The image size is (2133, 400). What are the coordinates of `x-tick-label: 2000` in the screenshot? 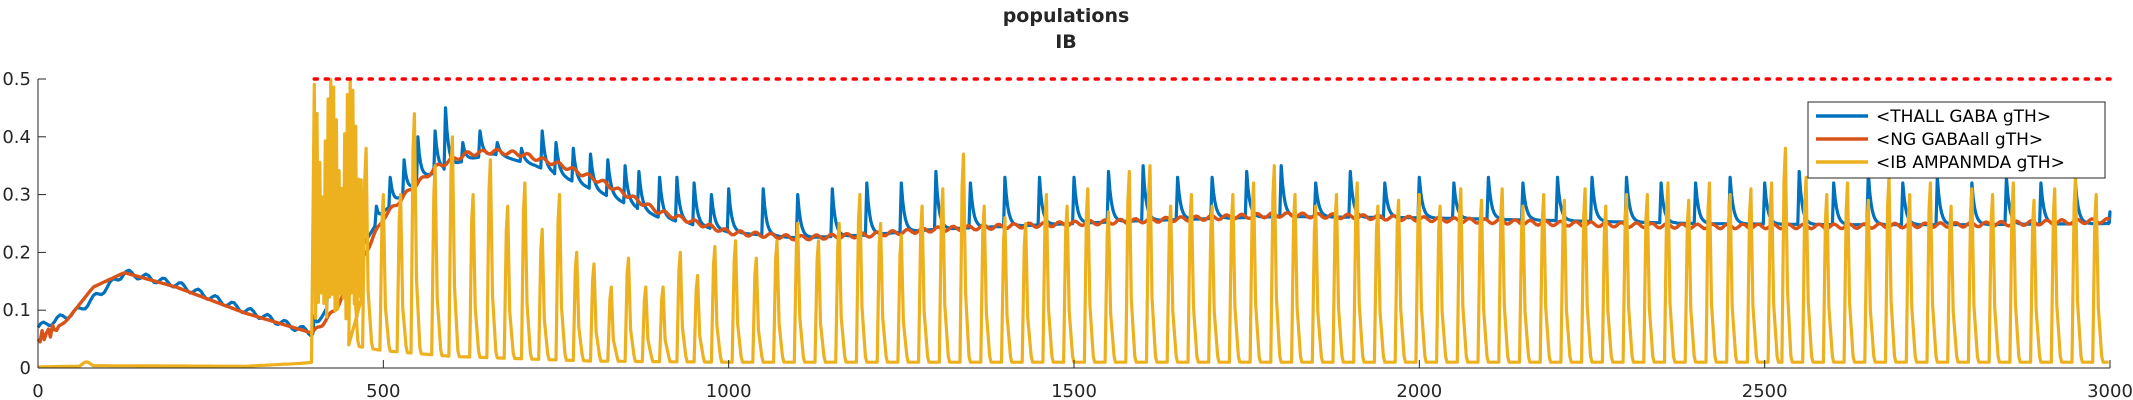 It's located at (1419, 390).